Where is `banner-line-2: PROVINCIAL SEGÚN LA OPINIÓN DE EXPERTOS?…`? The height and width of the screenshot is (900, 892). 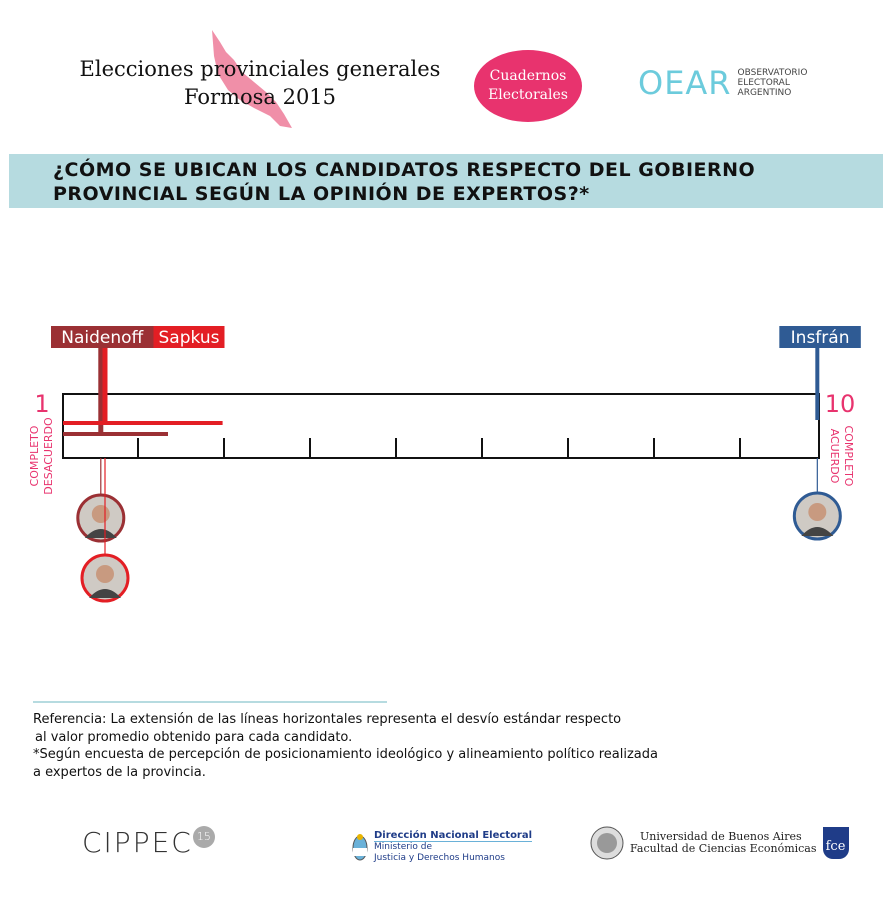 banner-line-2: PROVINCIAL SEGÚN LA OPINIÓN DE EXPERTOS?… is located at coordinates (321, 194).